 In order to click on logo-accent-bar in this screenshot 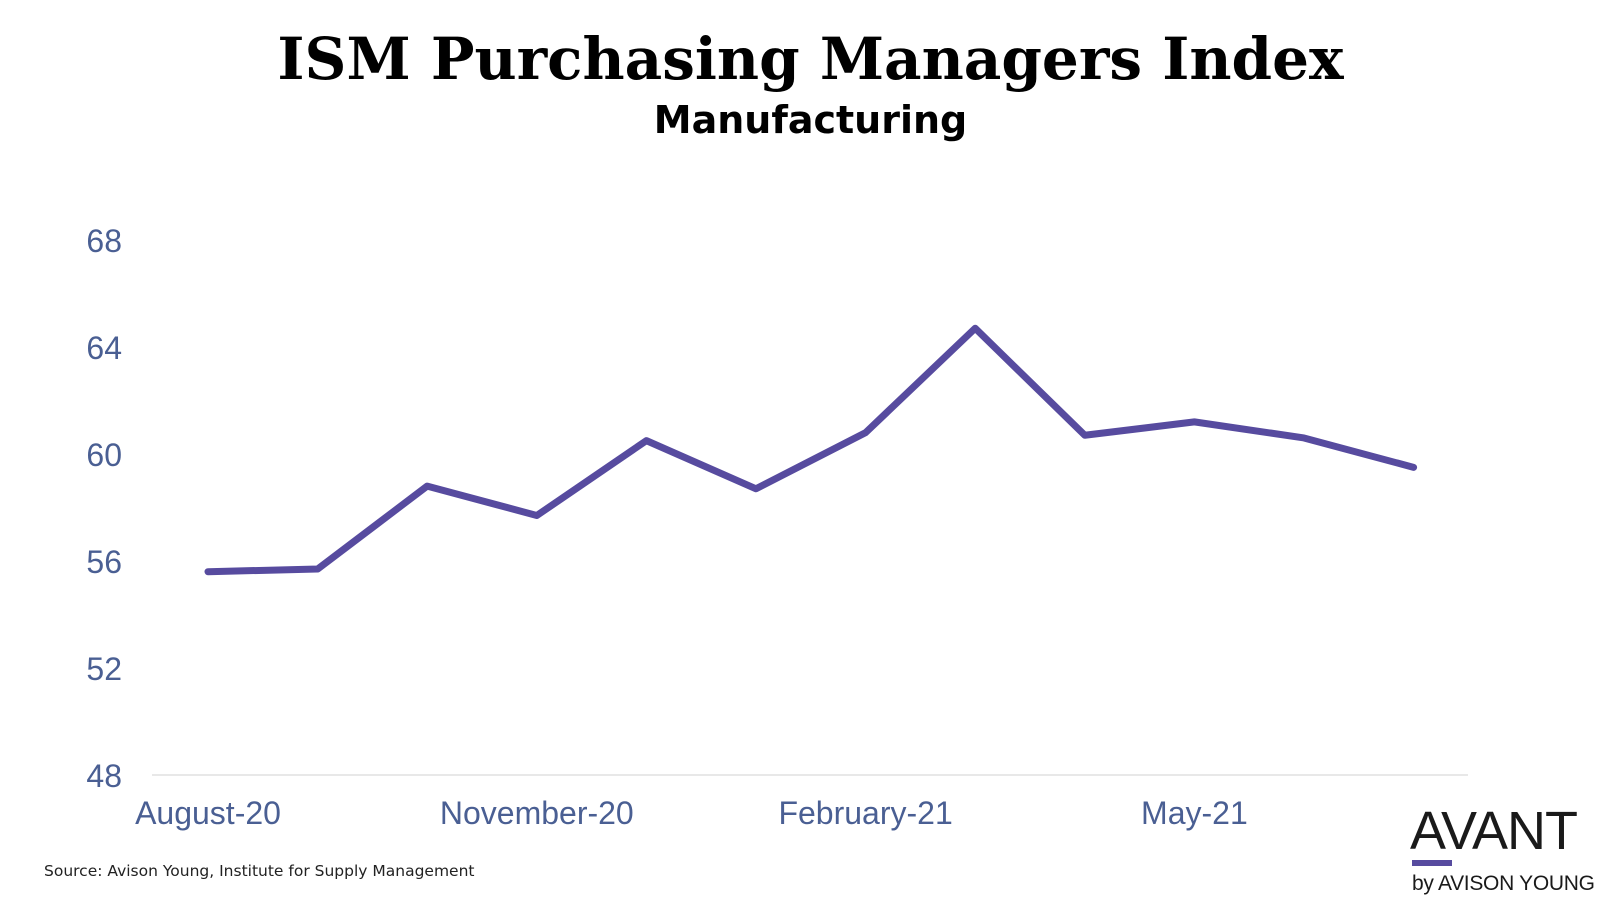, I will do `click(1432, 863)`.